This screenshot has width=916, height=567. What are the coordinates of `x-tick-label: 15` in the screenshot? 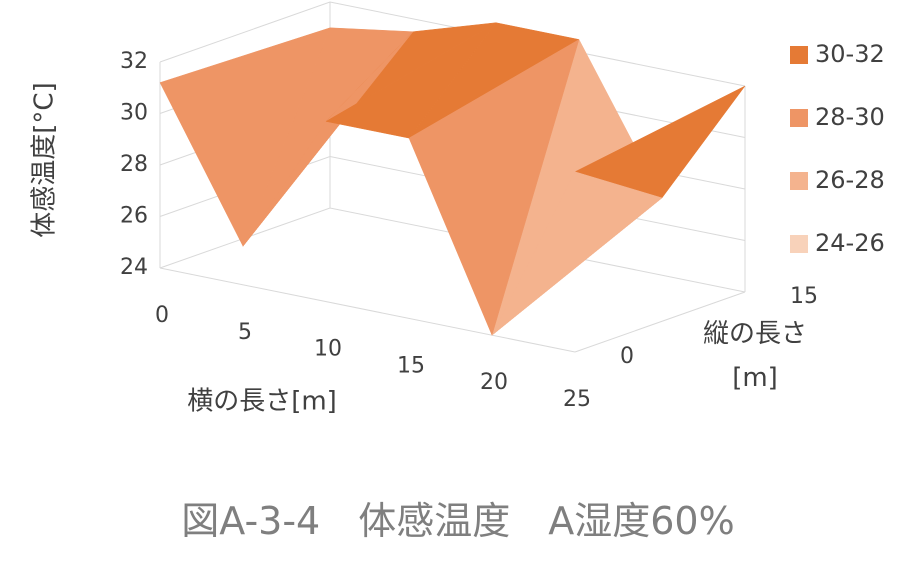 It's located at (411, 365).